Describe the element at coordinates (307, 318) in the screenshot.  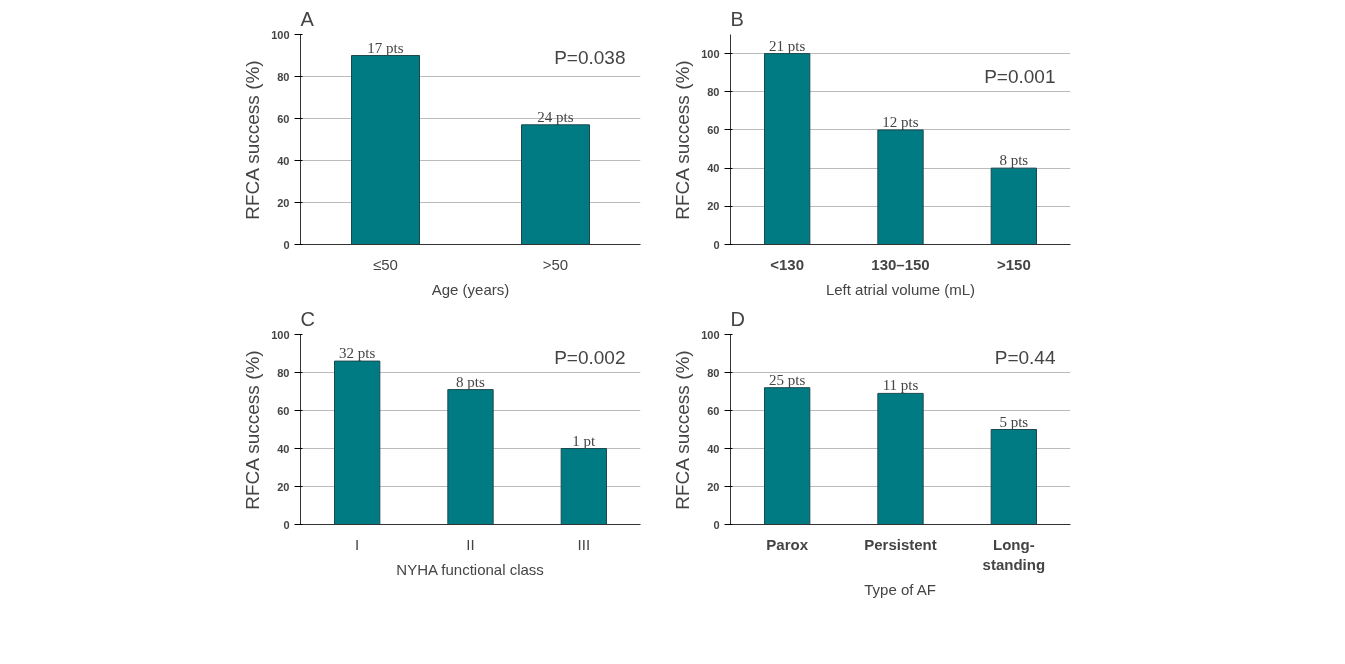
I see `chart-title: C` at that location.